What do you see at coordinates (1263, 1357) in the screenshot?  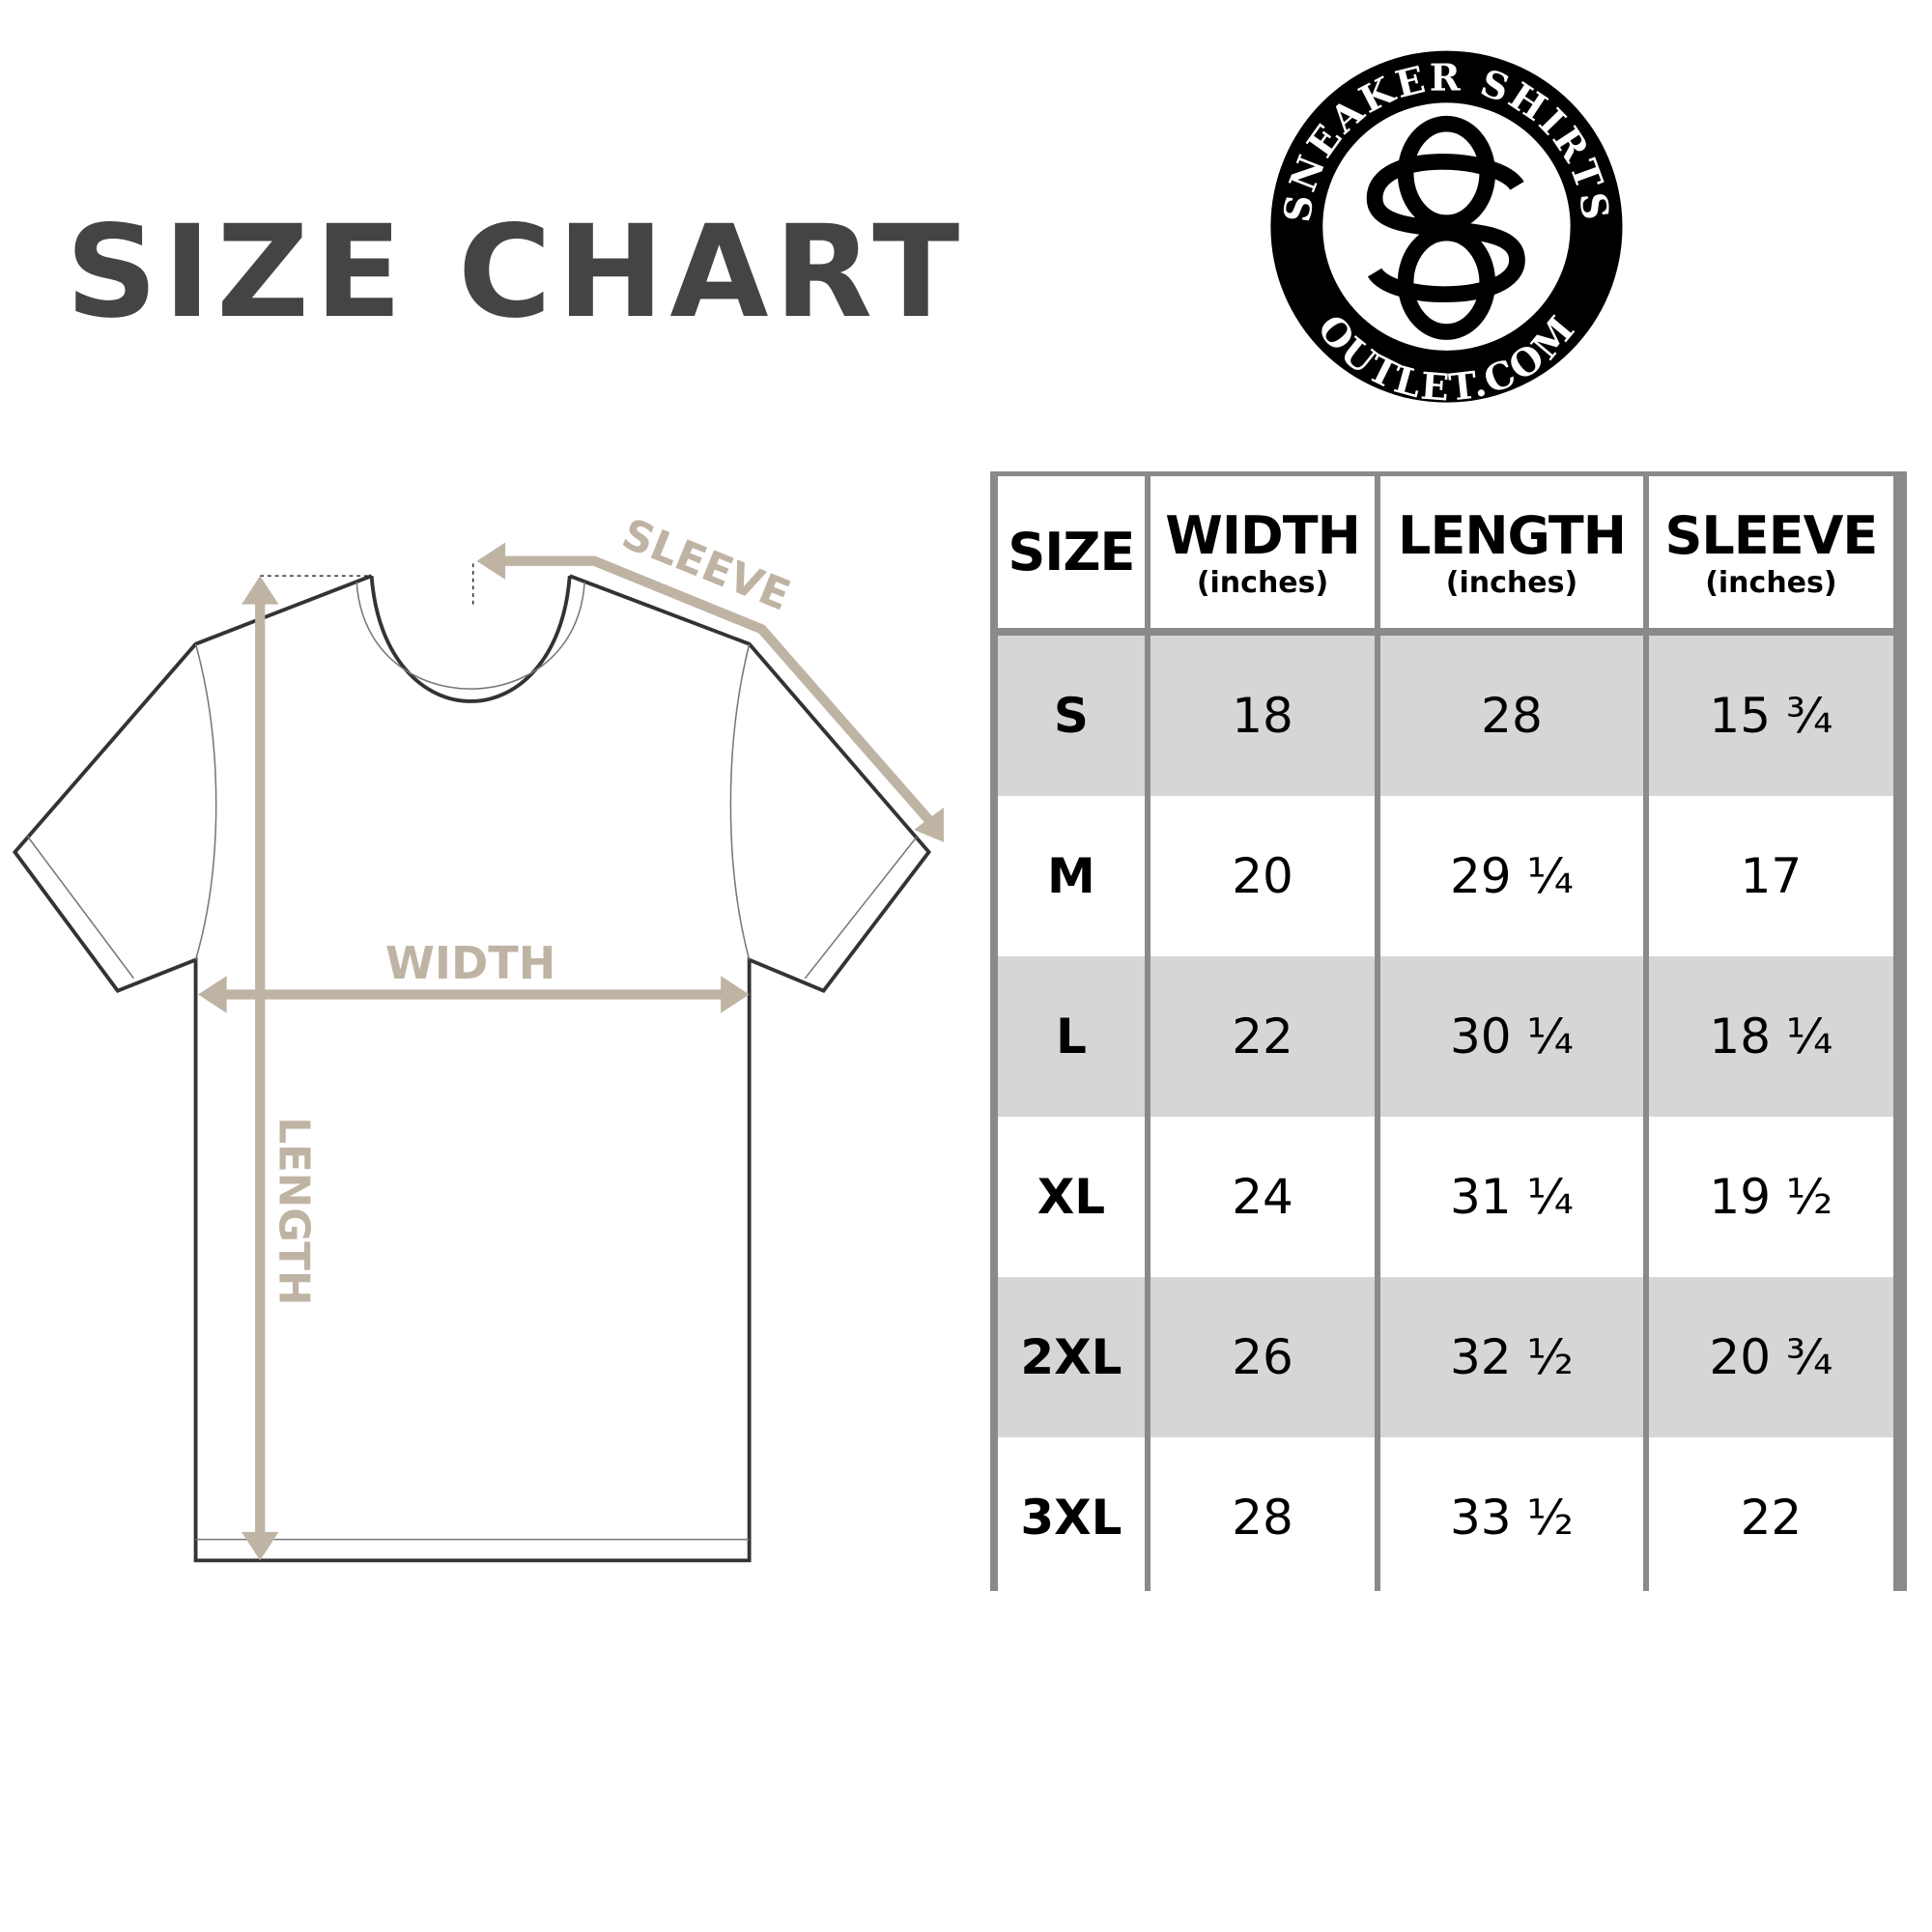 I see `width-cell: 26` at bounding box center [1263, 1357].